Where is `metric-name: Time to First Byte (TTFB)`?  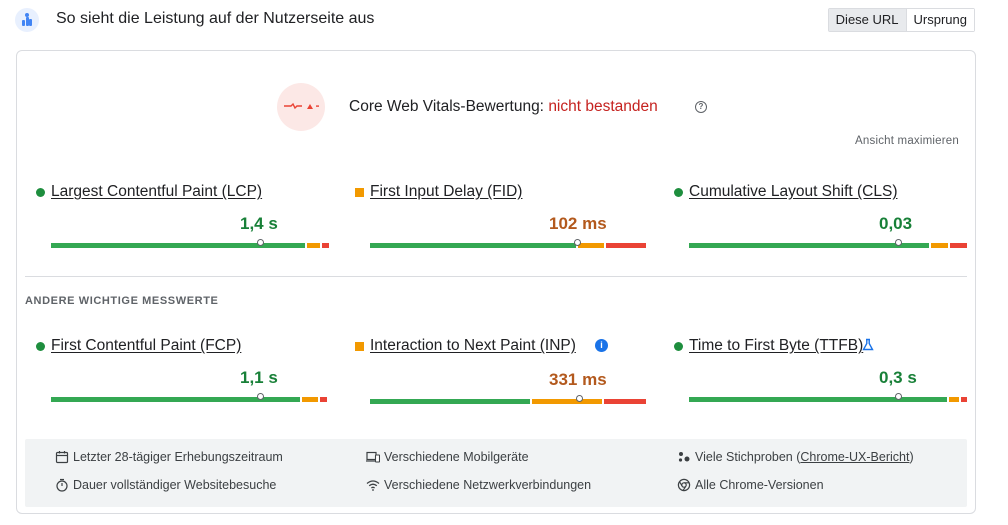 metric-name: Time to First Byte (TTFB) is located at coordinates (776, 345).